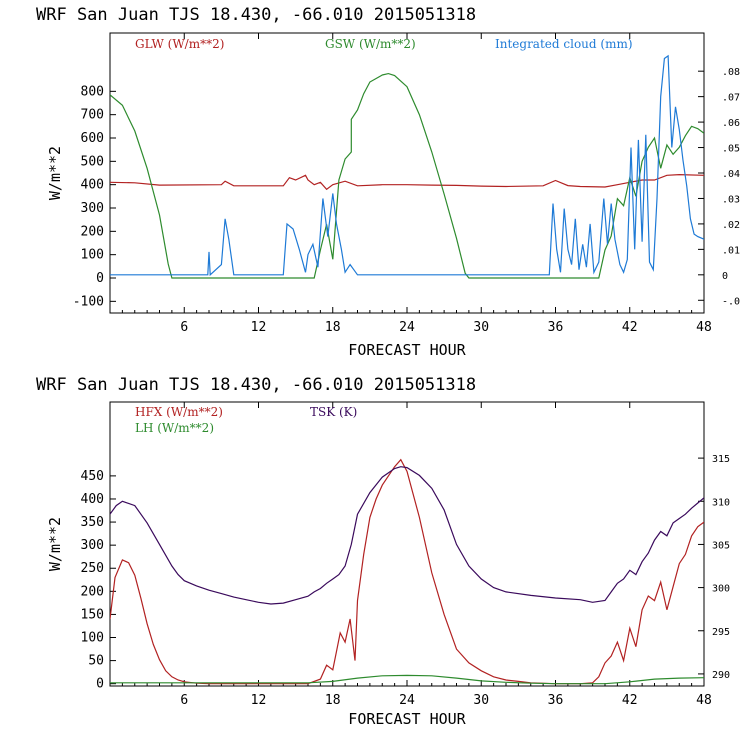 The width and height of the screenshot is (740, 740). What do you see at coordinates (721, 675) in the screenshot?
I see `y2-tick-label: 290` at bounding box center [721, 675].